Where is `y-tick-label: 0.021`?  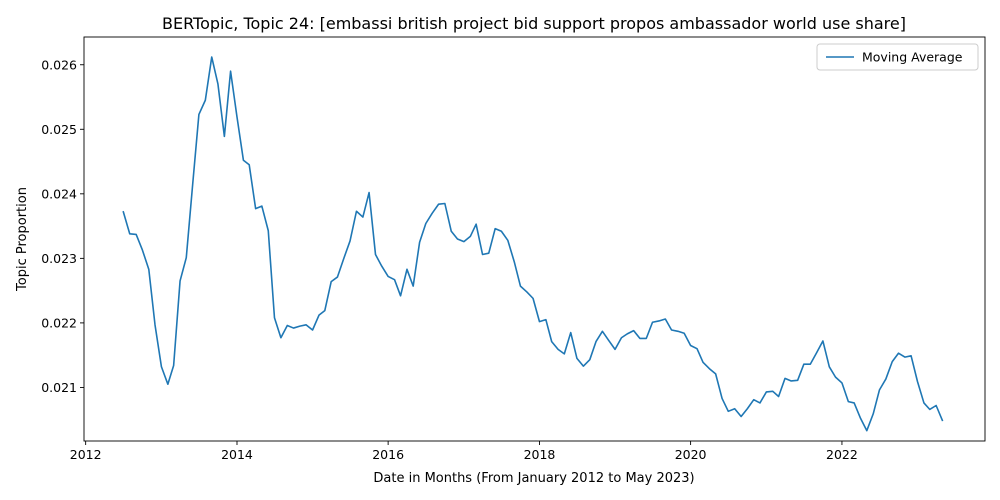 y-tick-label: 0.021 is located at coordinates (59, 387).